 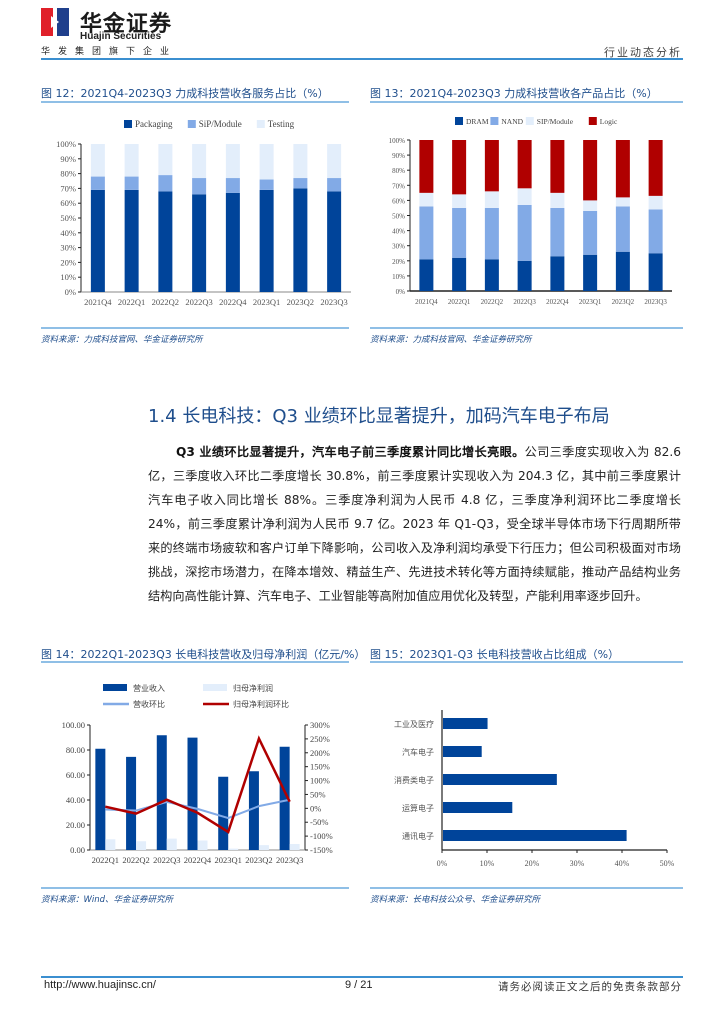 What do you see at coordinates (149, 688) in the screenshot?
I see `legend-label: 营业收入` at bounding box center [149, 688].